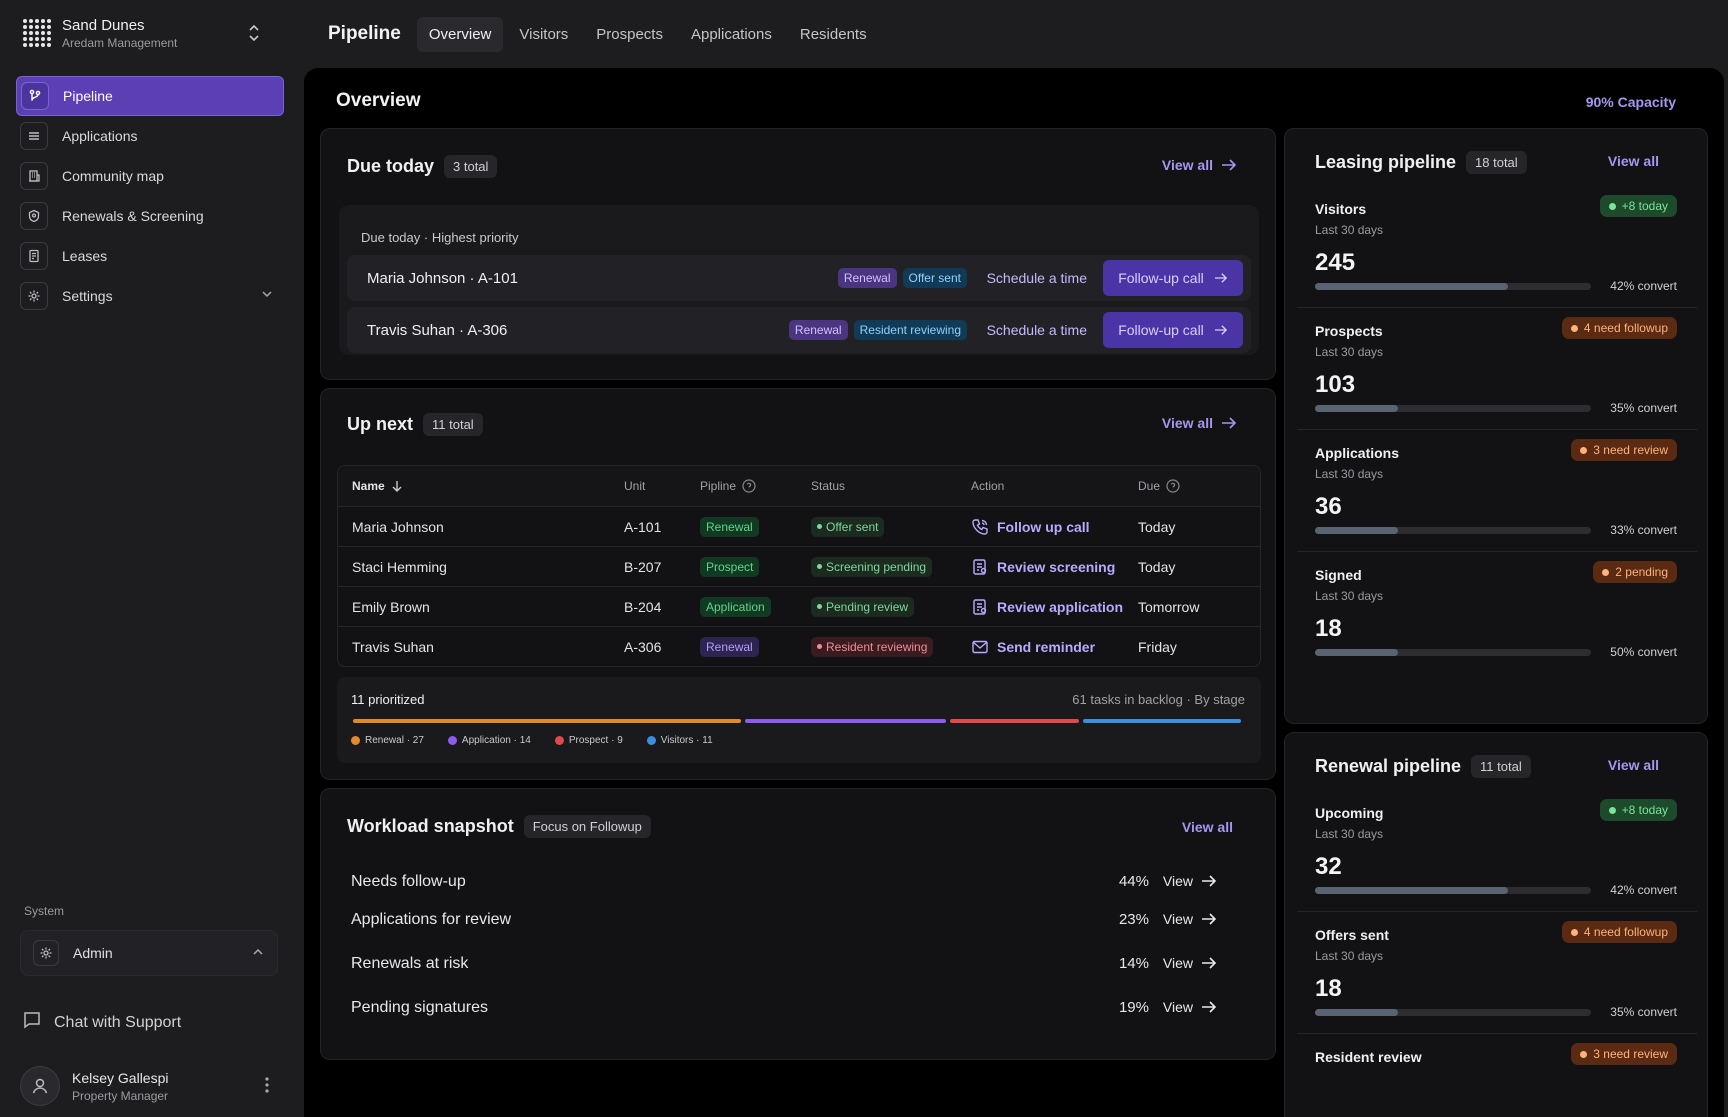 This screenshot has height=1117, width=1728. What do you see at coordinates (1643, 652) in the screenshot?
I see `conversion-rate: 50% convert` at bounding box center [1643, 652].